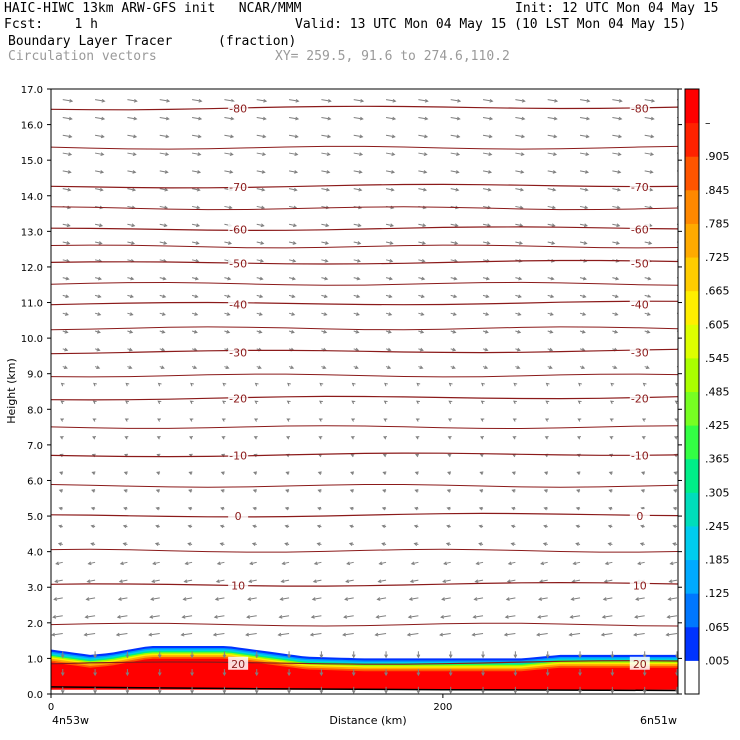 This screenshot has width=740, height=740. What do you see at coordinates (238, 263) in the screenshot?
I see `contour-label: -50` at bounding box center [238, 263].